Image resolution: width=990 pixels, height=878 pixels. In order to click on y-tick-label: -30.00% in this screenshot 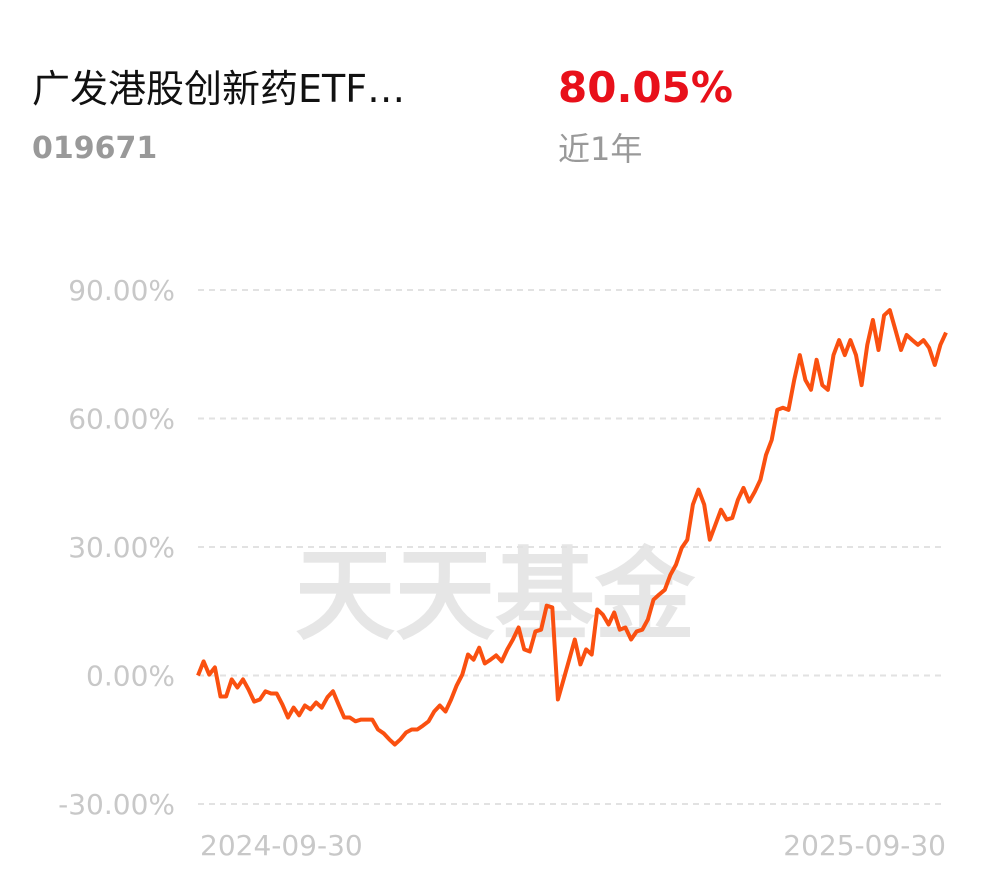, I will do `click(116, 804)`.